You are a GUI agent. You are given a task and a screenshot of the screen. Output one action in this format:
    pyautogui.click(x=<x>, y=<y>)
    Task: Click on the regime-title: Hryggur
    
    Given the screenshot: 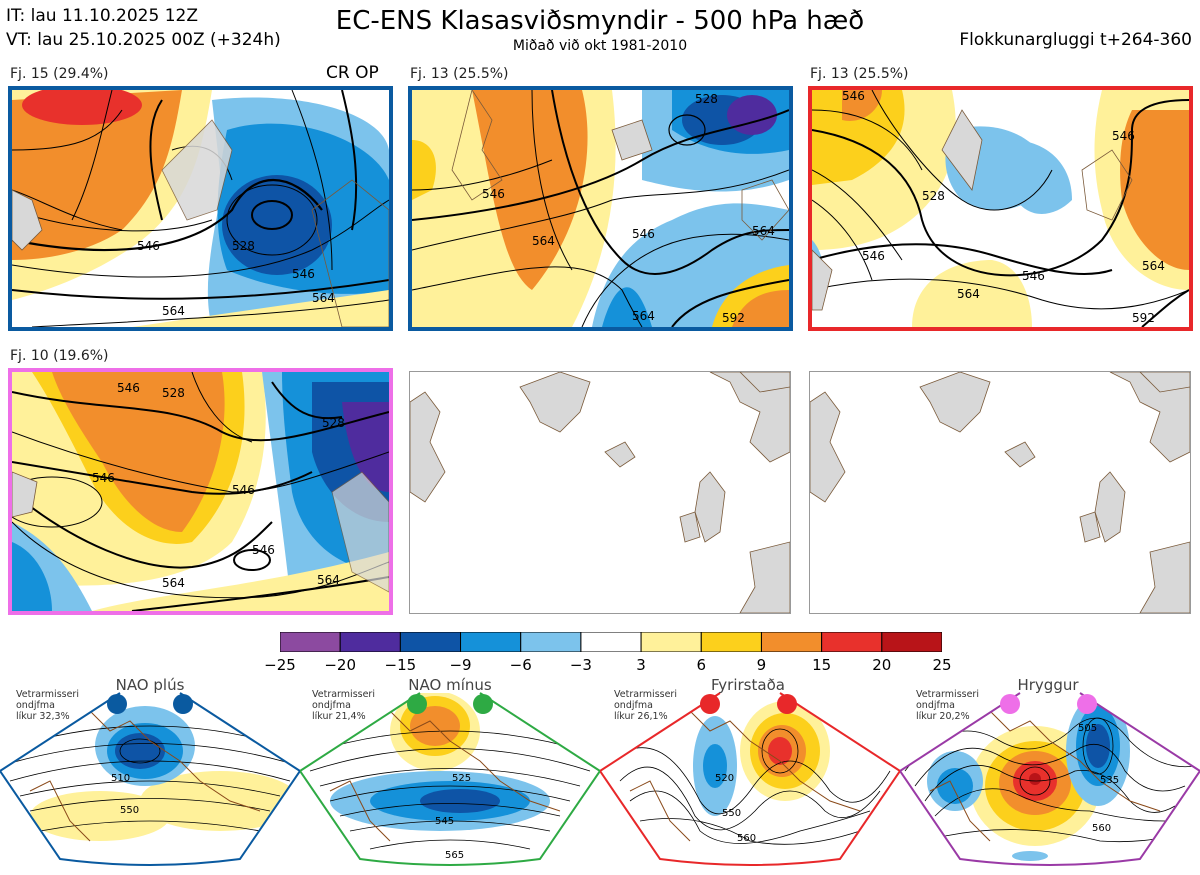 What is the action you would take?
    pyautogui.click(x=1048, y=685)
    